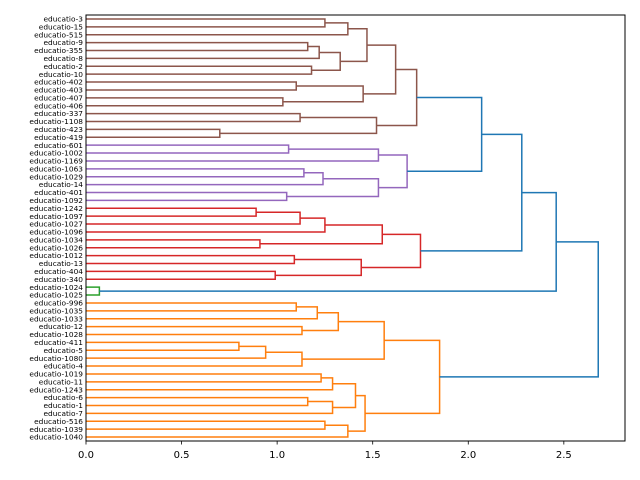 This screenshot has height=480, width=640. What do you see at coordinates (56, 200) in the screenshot?
I see `leaf-label: educatio-1092` at bounding box center [56, 200].